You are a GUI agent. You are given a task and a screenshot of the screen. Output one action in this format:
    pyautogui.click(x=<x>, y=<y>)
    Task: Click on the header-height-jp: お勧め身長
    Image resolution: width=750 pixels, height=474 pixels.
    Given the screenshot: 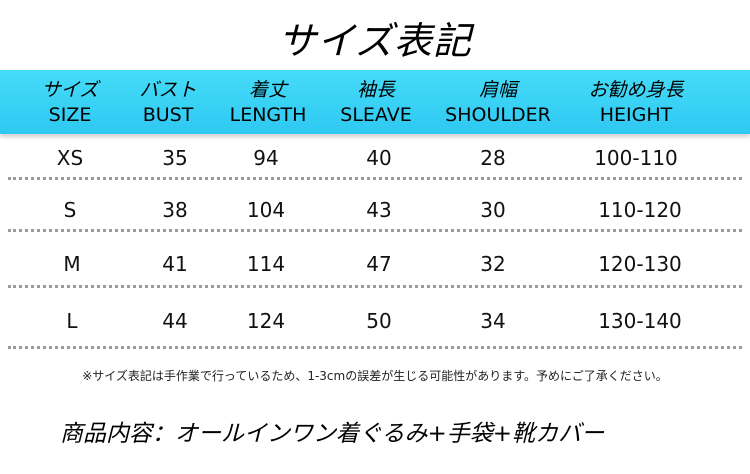 What is the action you would take?
    pyautogui.click(x=636, y=90)
    